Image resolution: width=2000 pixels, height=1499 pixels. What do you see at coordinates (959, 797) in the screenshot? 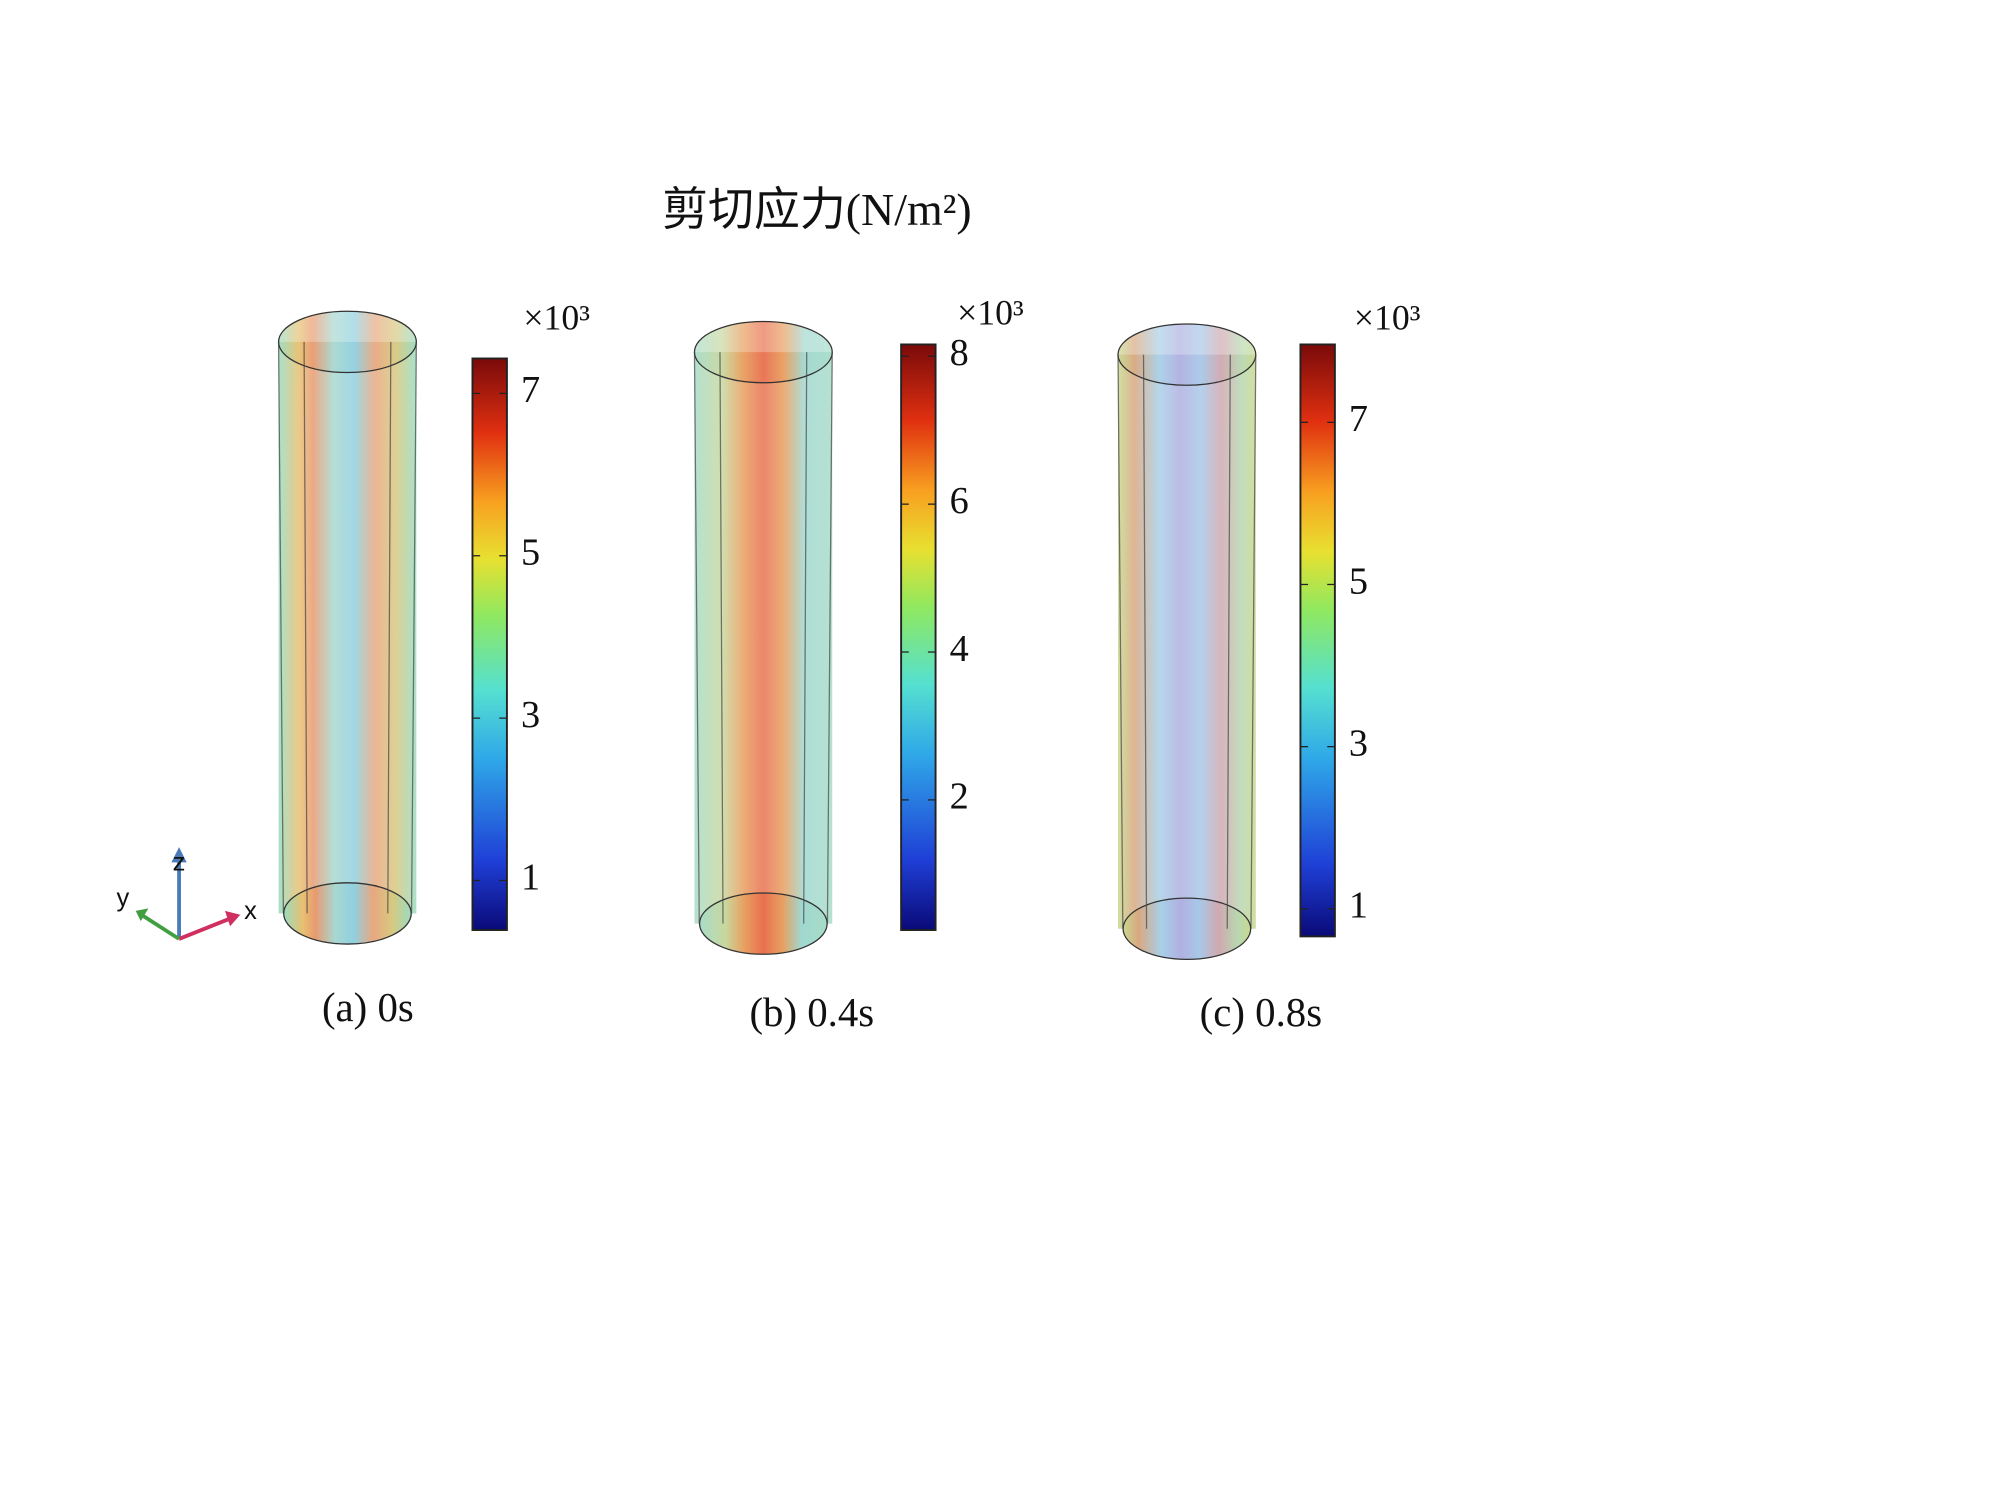
I see `colorbar-tick-label: 2` at bounding box center [959, 797].